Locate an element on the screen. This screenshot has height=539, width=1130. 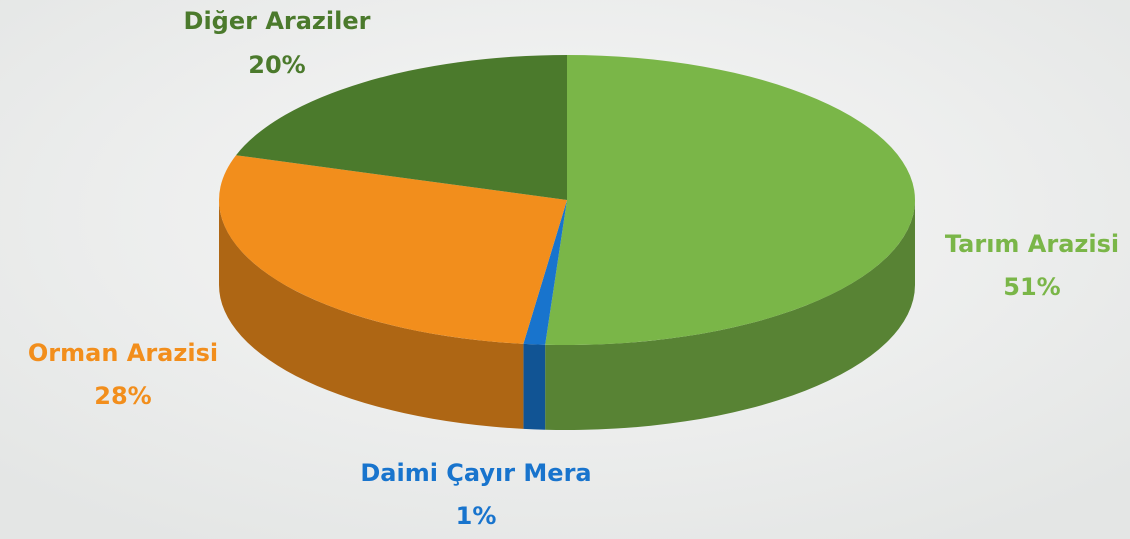
slice-label: Diğer Araziler is located at coordinates (277, 21).